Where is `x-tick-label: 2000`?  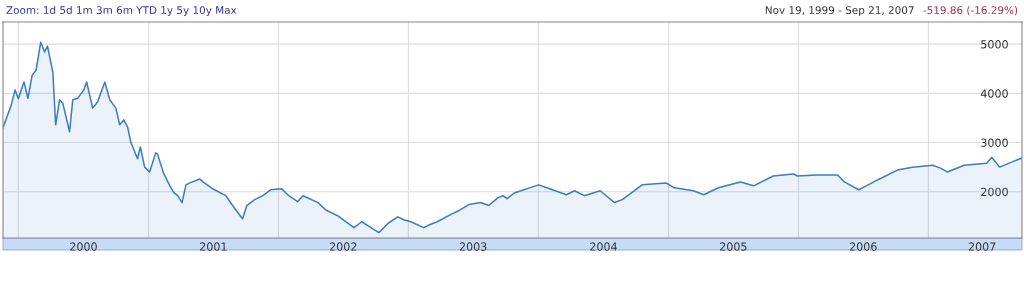
x-tick-label: 2000 is located at coordinates (83, 246).